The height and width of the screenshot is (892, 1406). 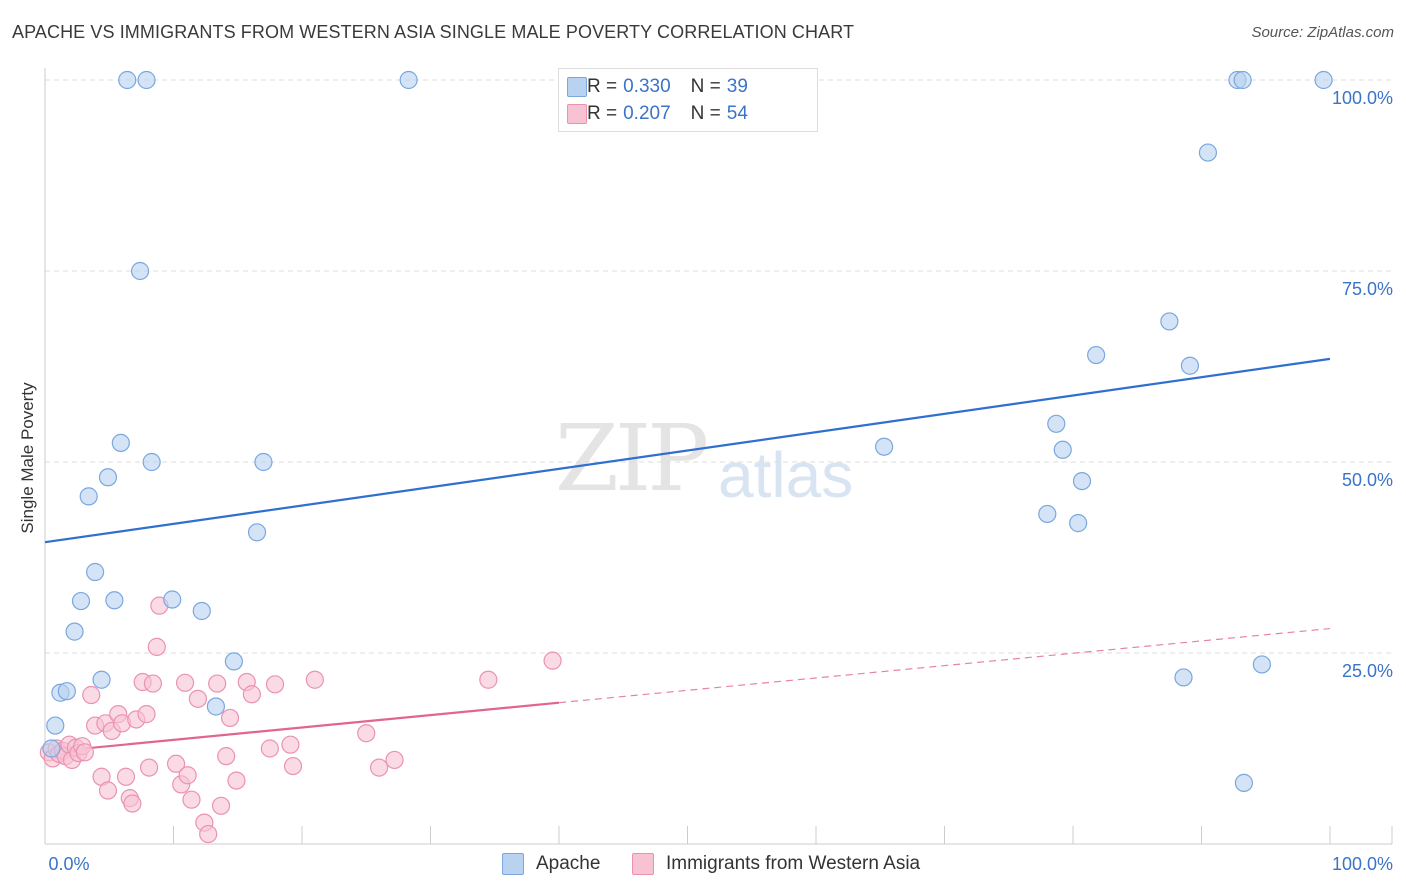 I want to click on r-value: 0.207, so click(x=647, y=113).